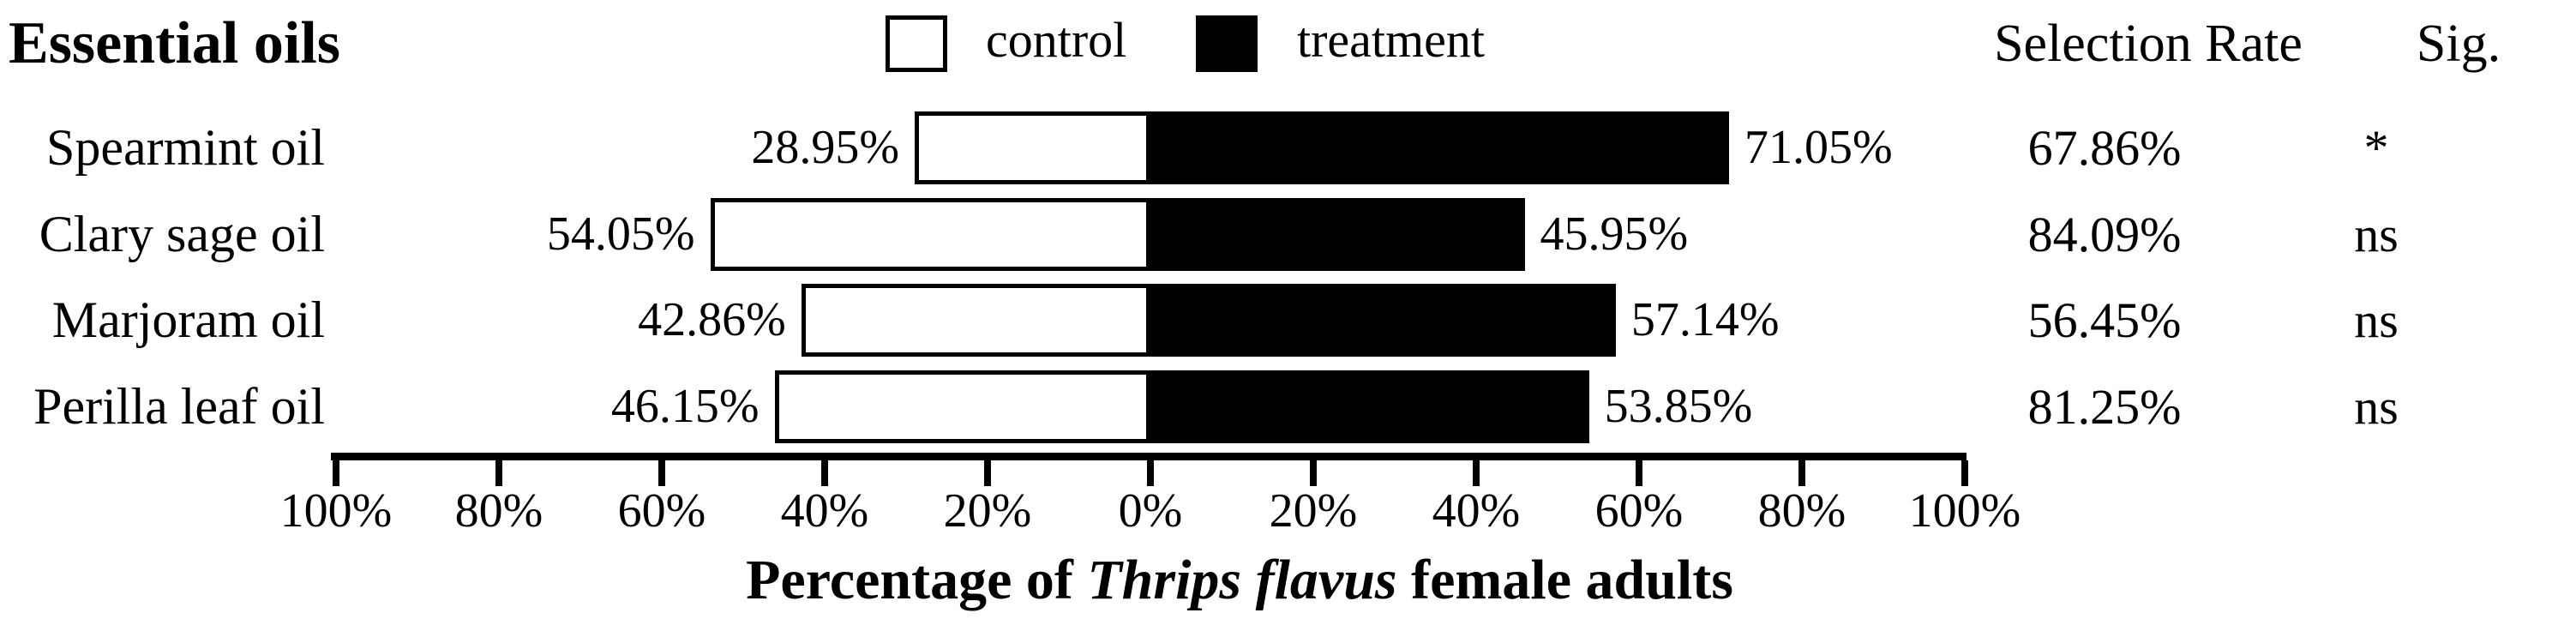 This screenshot has width=2576, height=625. I want to click on treatment-value-label: 45.95%, so click(1614, 234).